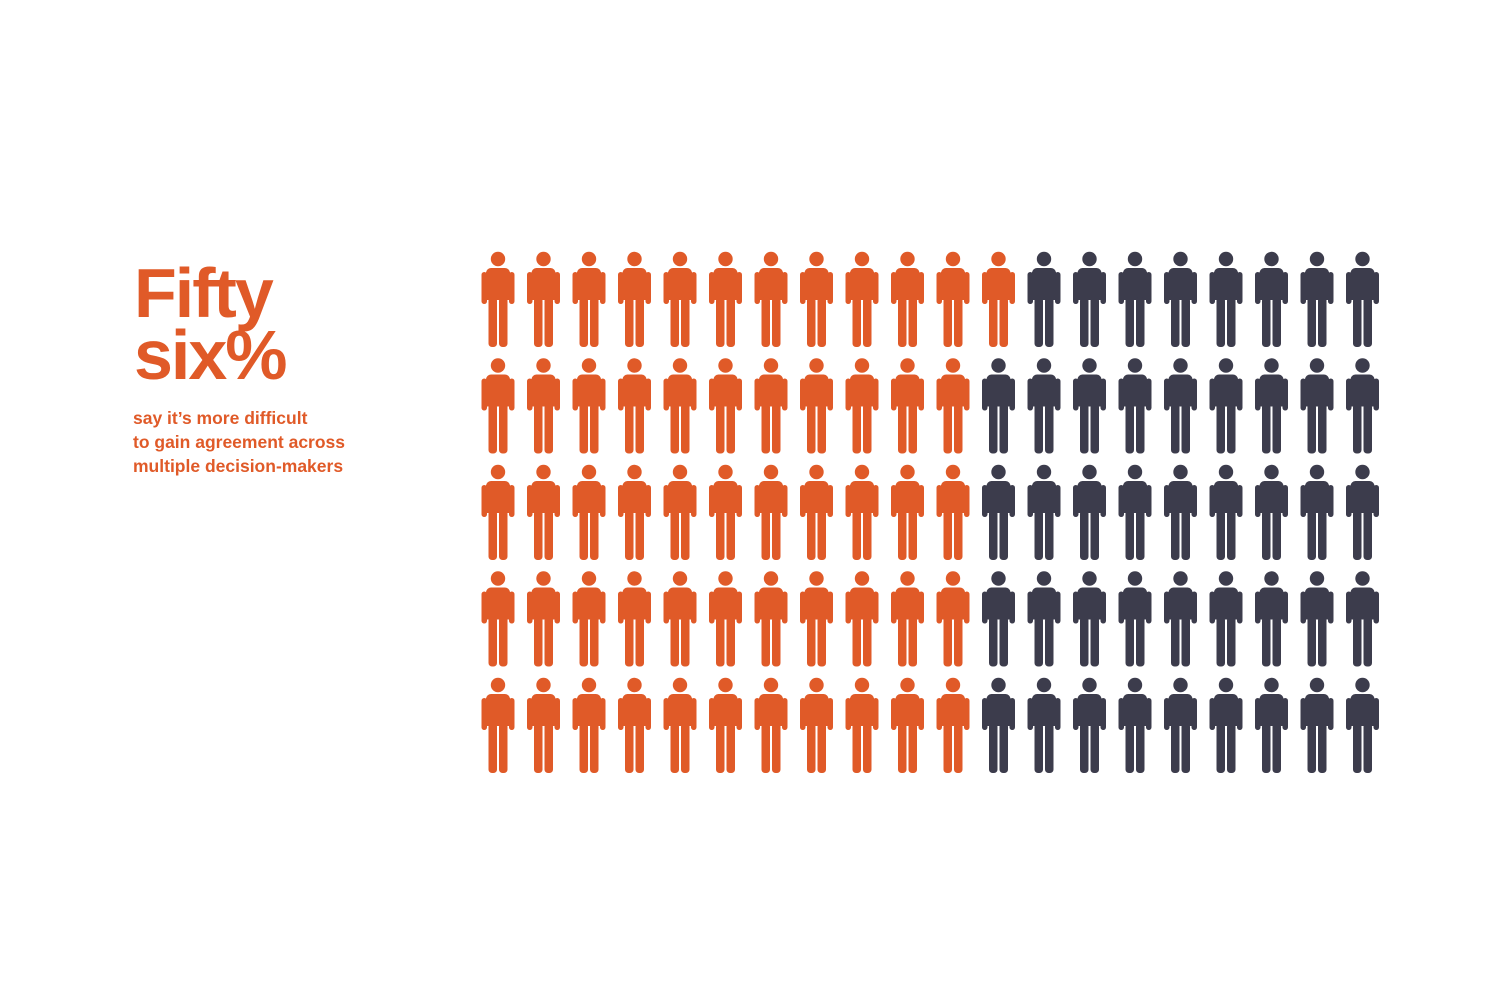 This screenshot has width=1500, height=1000. What do you see at coordinates (239, 442) in the screenshot?
I see `subtitle-line-2: to gain agreement across` at bounding box center [239, 442].